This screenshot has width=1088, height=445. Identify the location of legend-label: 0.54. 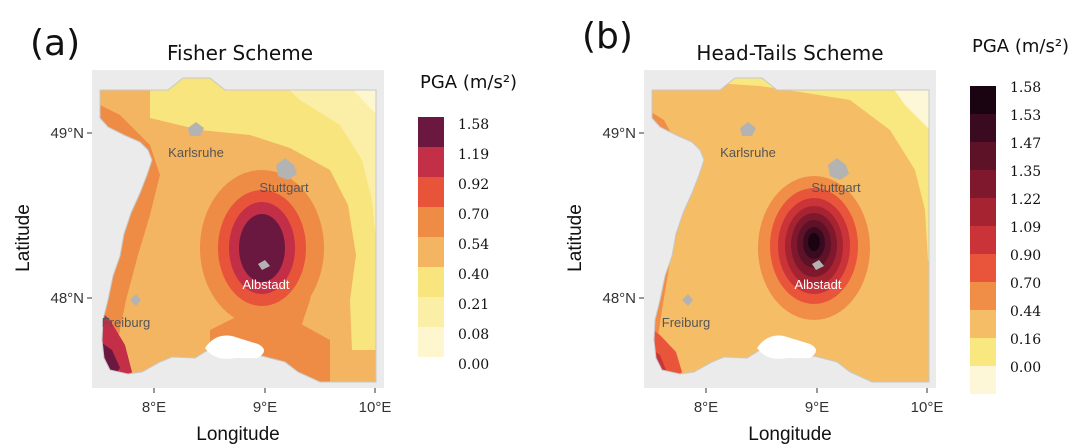
(473, 245).